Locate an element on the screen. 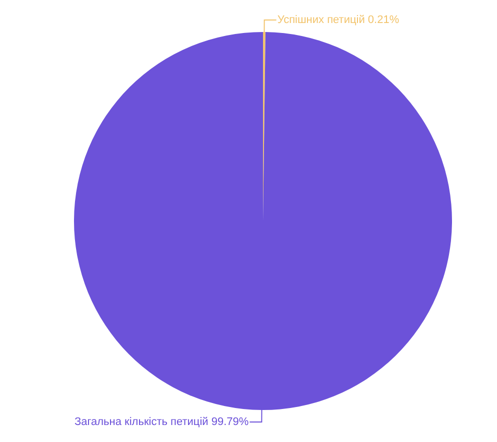 The height and width of the screenshot is (442, 497). slice-label: Успішних петицій 0.21% is located at coordinates (338, 20).